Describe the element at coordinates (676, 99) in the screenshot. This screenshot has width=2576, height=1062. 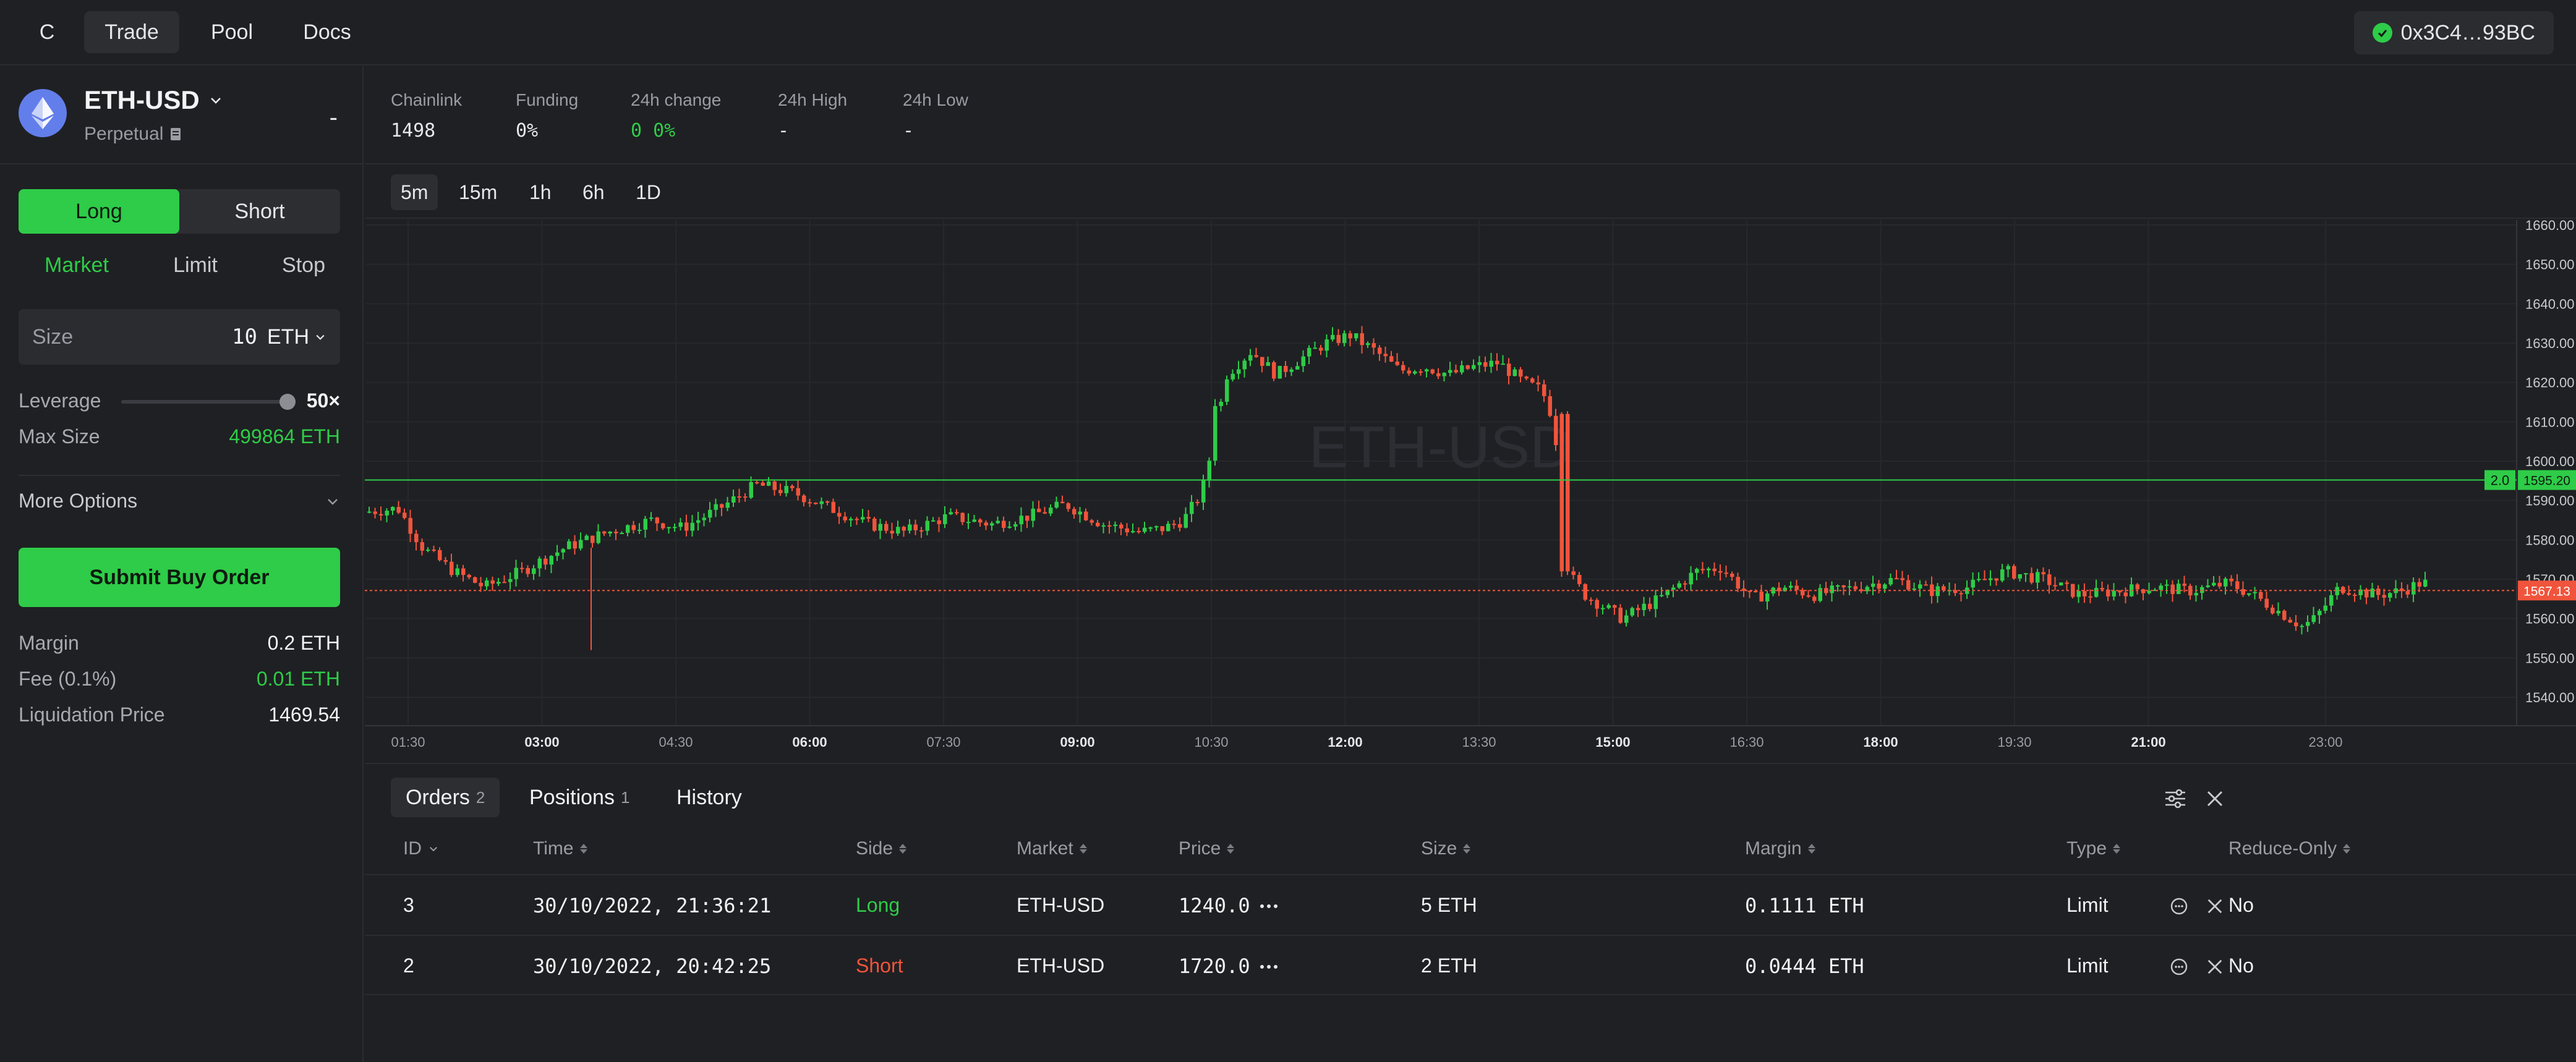
I see `stat-label: 24h change` at that location.